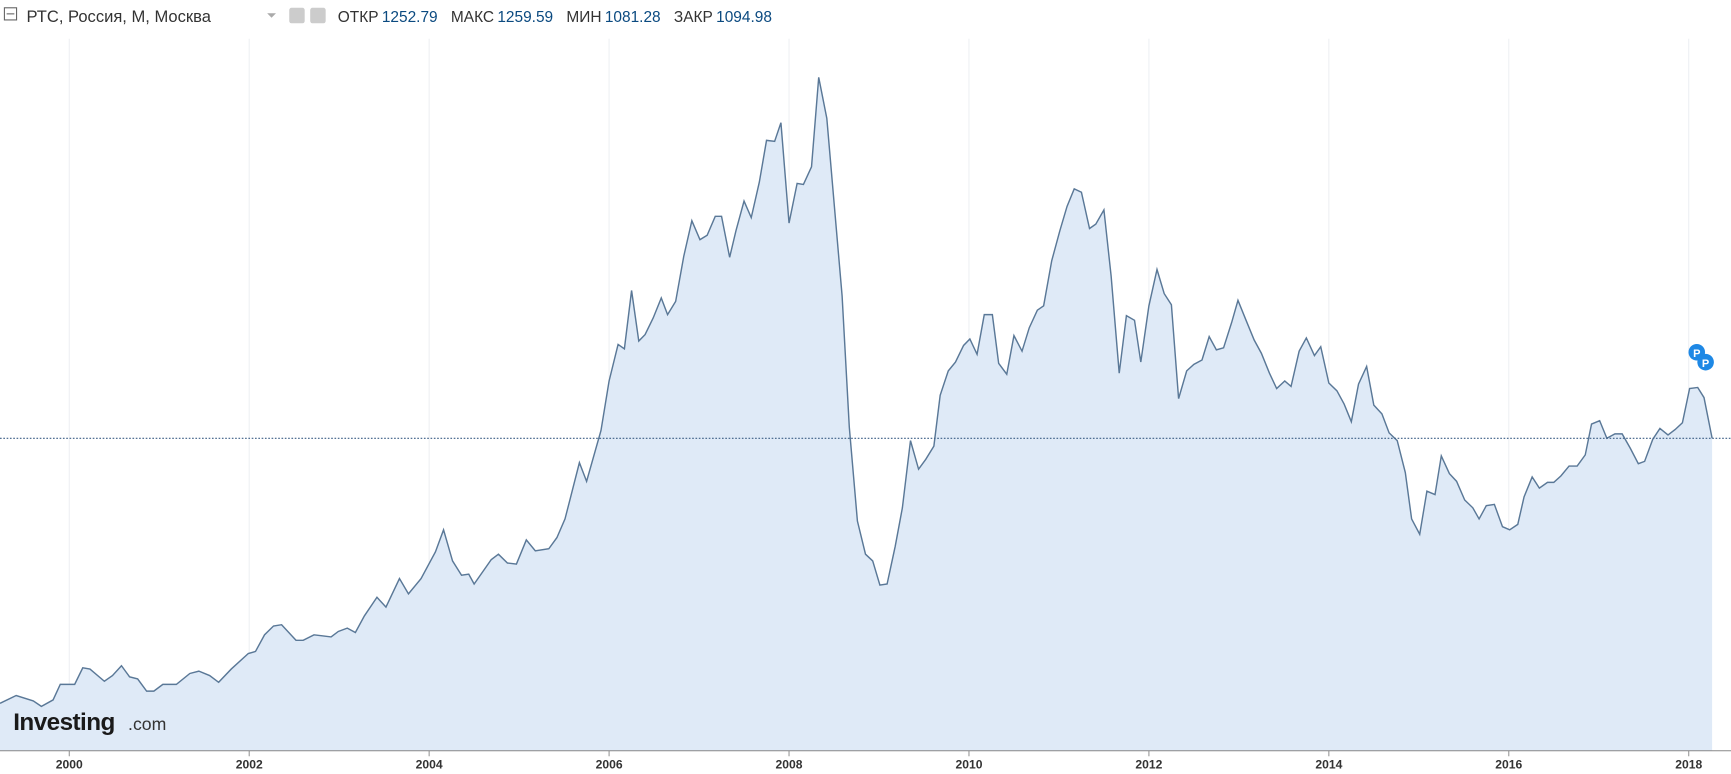 The image size is (1731, 774). I want to click on x-tick-label: 2006, so click(609, 764).